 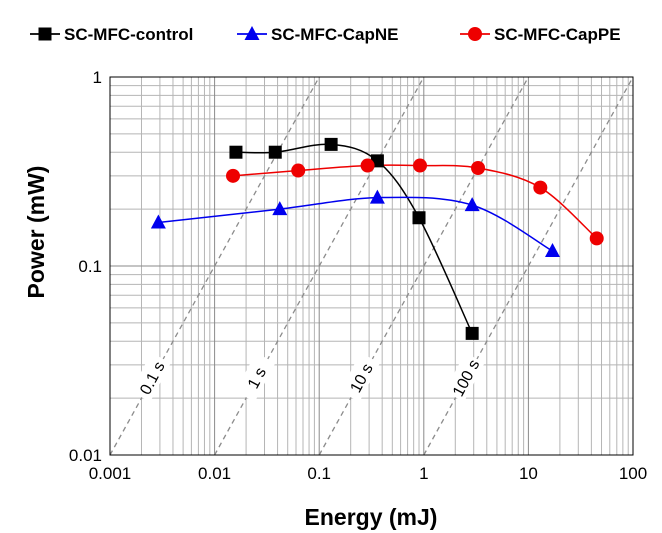 I want to click on y-tick-label: 1, so click(x=97, y=77).